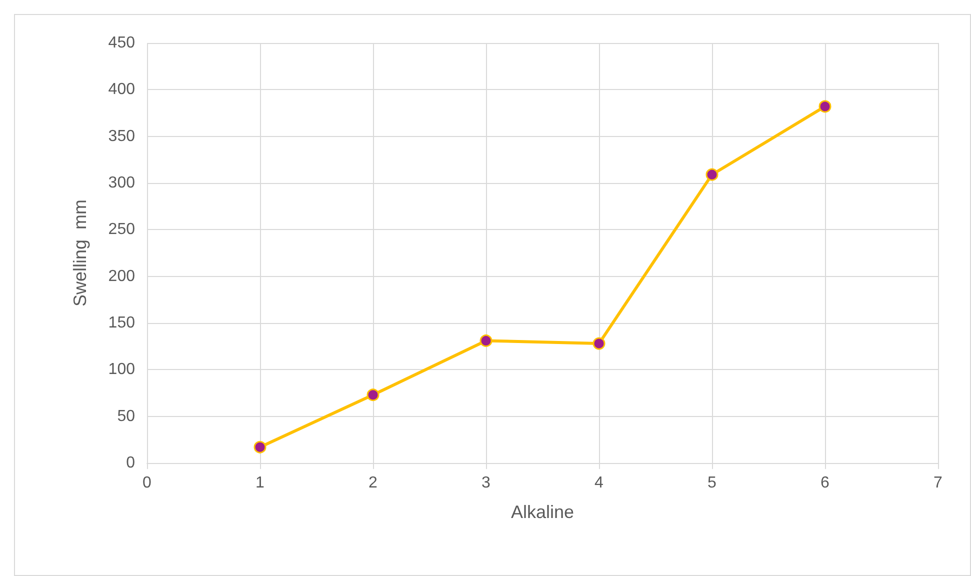 The image size is (971, 576). Describe the element at coordinates (122, 183) in the screenshot. I see `y-tick-label: 300` at that location.